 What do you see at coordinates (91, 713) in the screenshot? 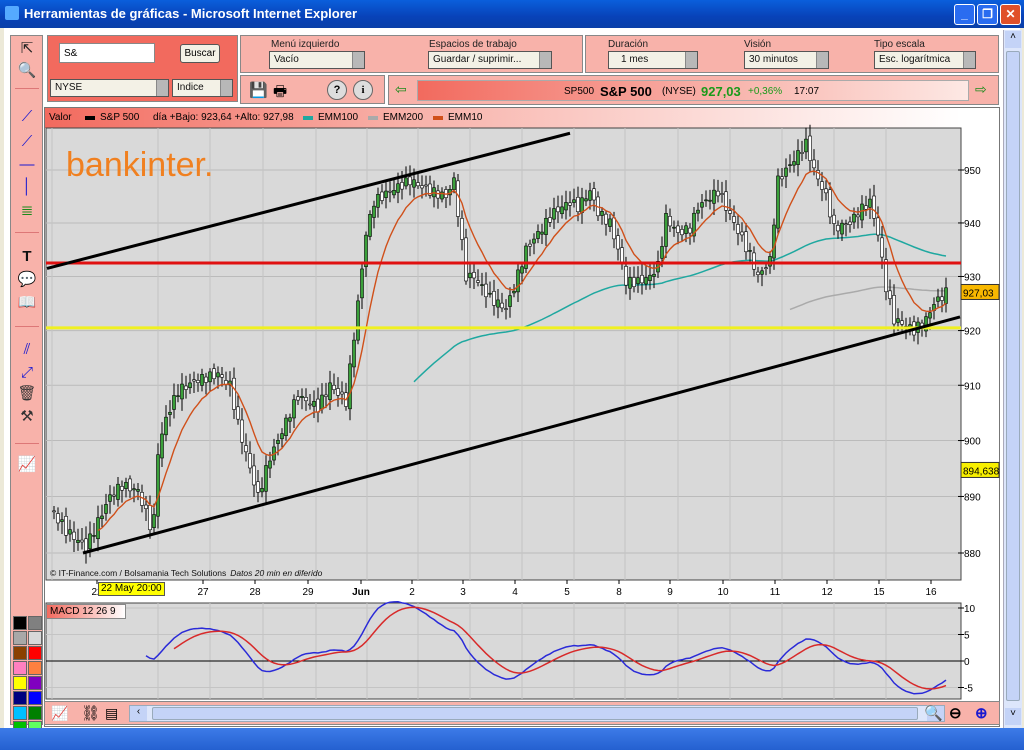
I see `link-icon: ⛓` at bounding box center [91, 713].